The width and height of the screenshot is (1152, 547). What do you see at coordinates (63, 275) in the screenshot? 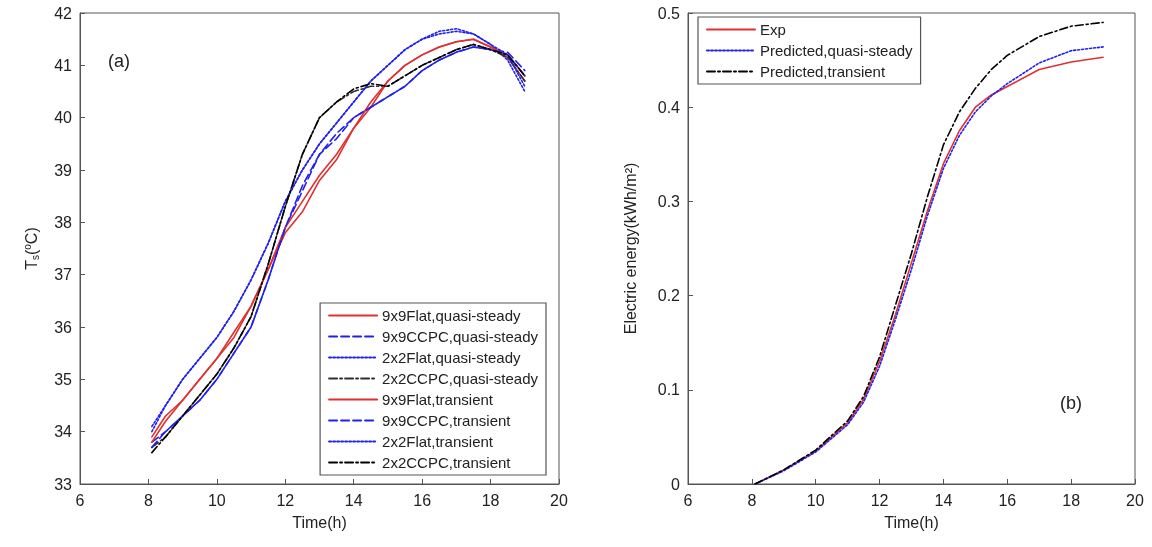
I see `y-tick-label: 37` at bounding box center [63, 275].